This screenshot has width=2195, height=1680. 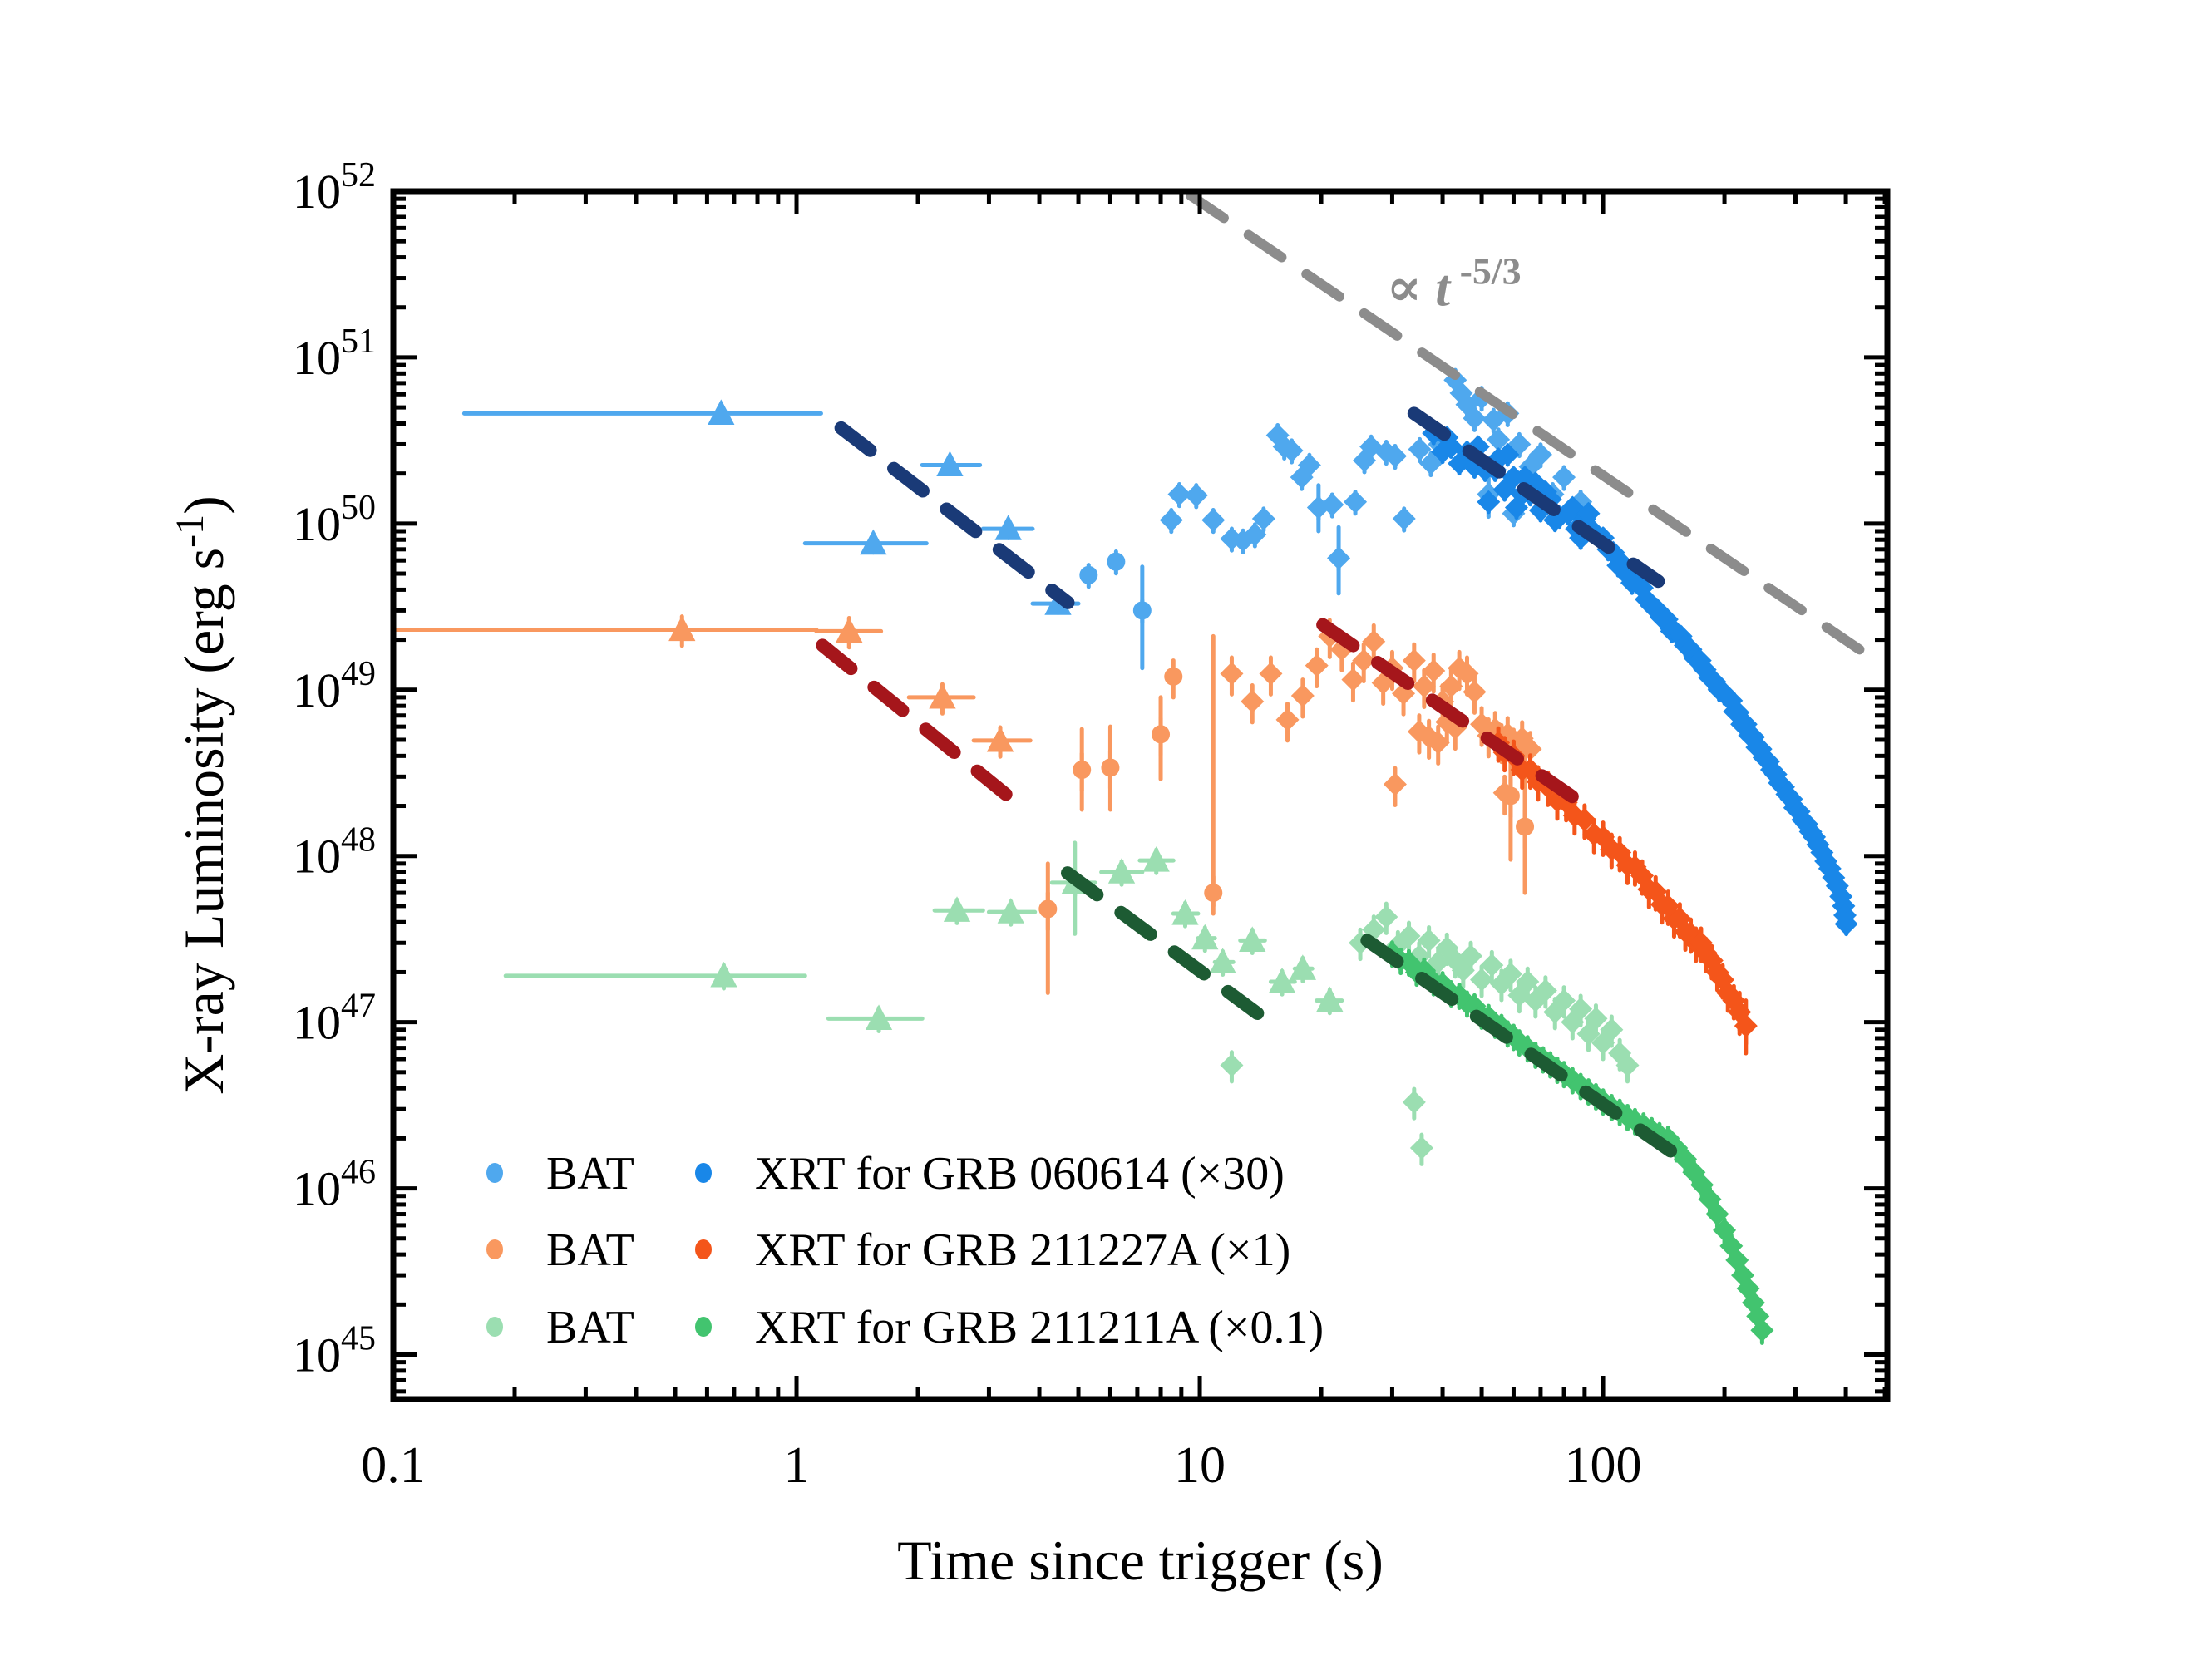 I want to click on legend-xrt-label: XRT for GRB 060614 (×30), so click(x=1020, y=1174).